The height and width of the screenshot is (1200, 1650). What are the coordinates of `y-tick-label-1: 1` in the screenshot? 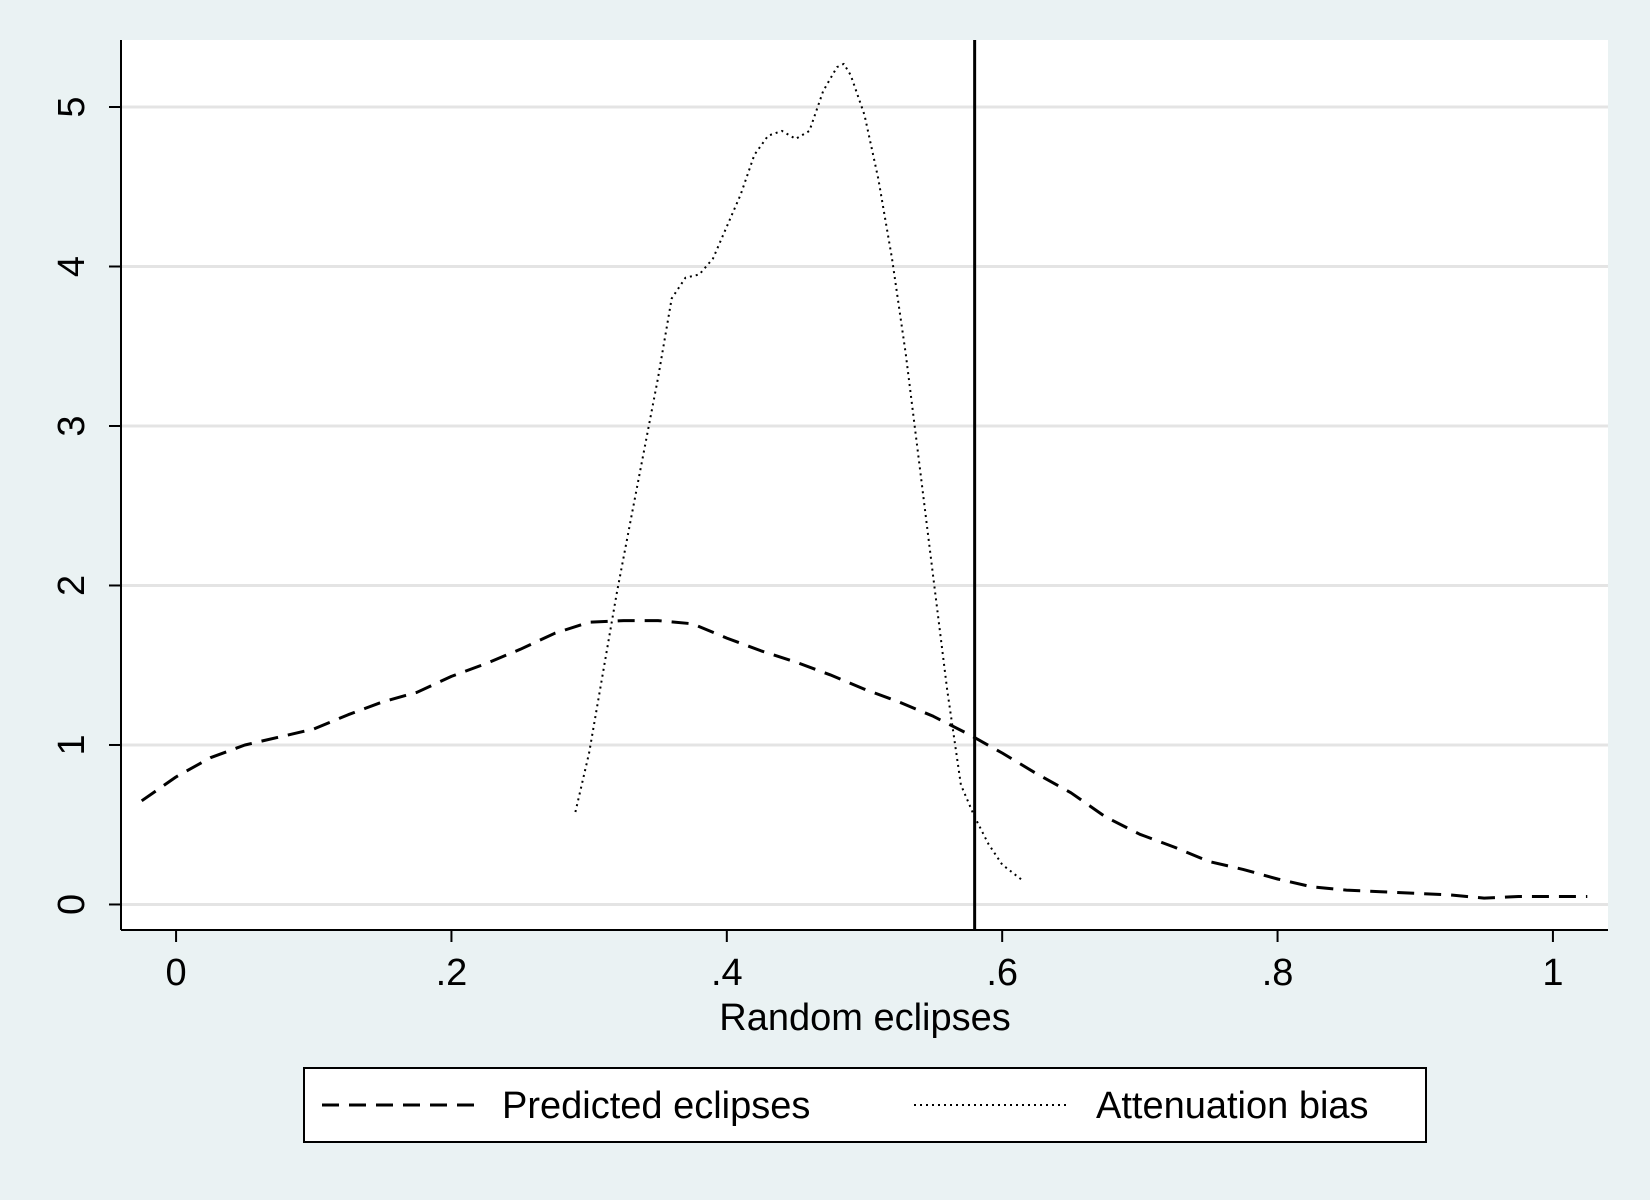 It's located at (72, 744).